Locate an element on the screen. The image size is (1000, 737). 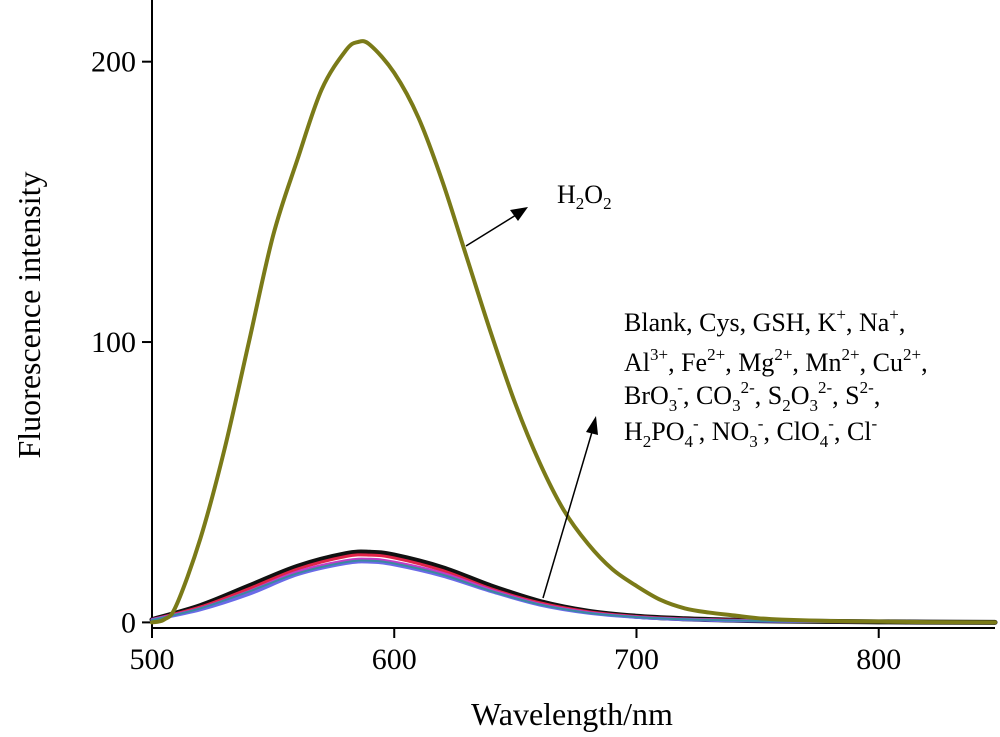
others-arrow is located at coordinates (570, 507).